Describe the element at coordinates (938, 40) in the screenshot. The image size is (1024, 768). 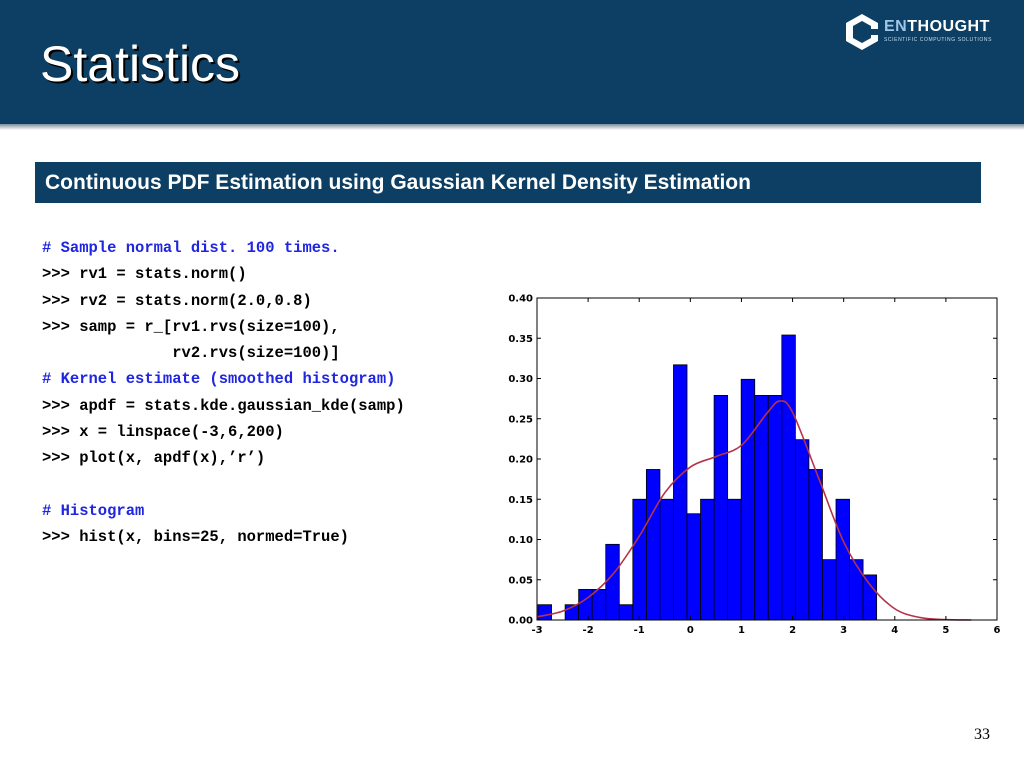
I see `logo-tagline: SCIENTIFIC COMPUTING SOLUTIONS` at that location.